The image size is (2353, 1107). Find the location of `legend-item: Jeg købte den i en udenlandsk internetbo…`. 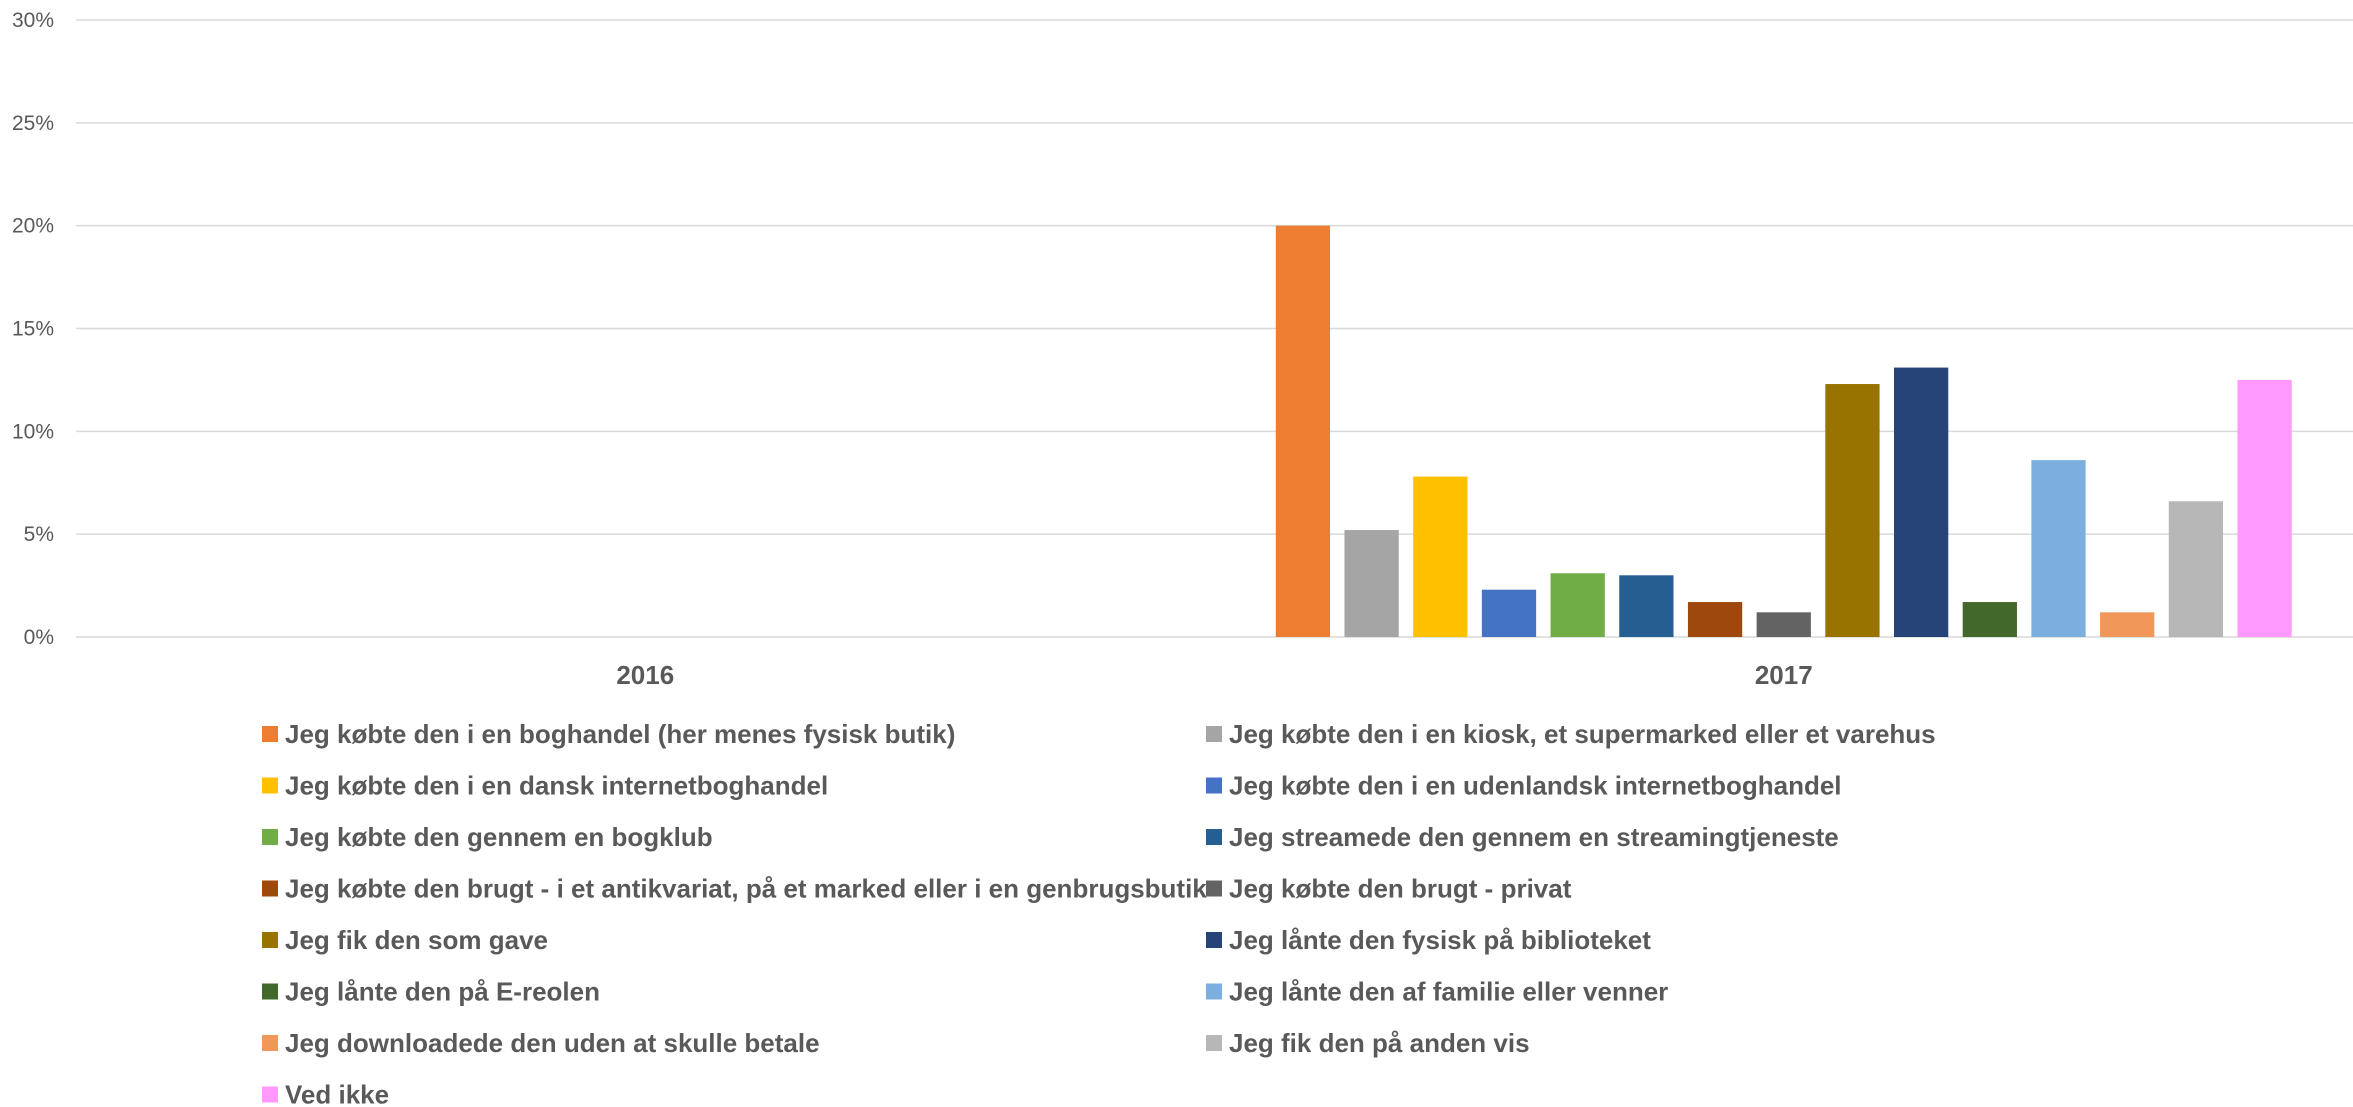

legend-item: Jeg købte den i en udenlandsk internetbo… is located at coordinates (1524, 786).